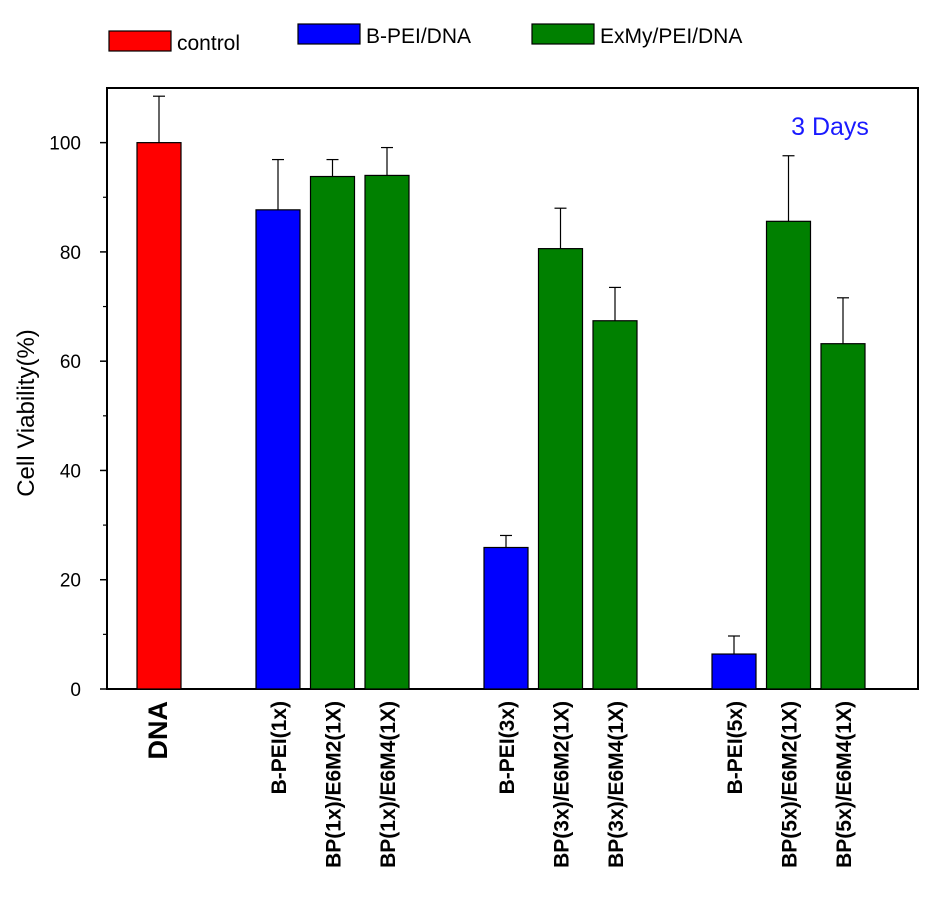 This screenshot has height=919, width=950. I want to click on y-tick-label: 60, so click(70, 362).